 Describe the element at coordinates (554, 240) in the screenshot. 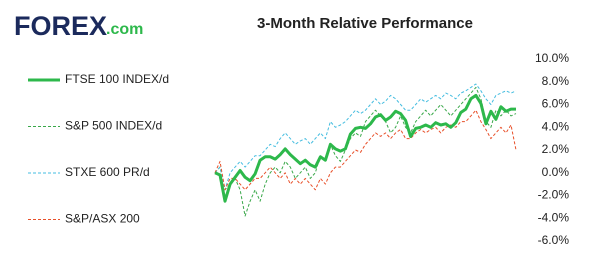

I see `y-tick-label: -6.0%` at that location.